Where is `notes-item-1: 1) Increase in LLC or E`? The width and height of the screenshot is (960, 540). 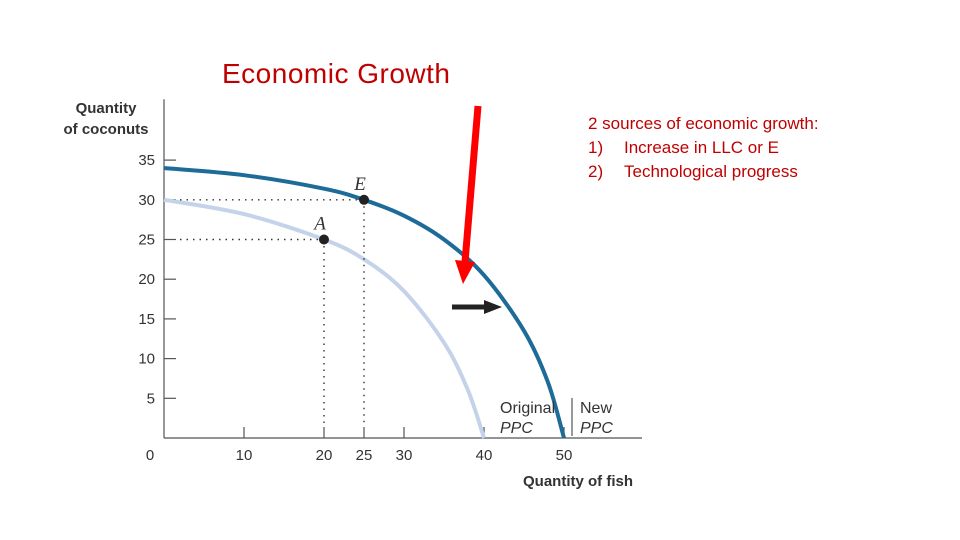
notes-item-1: 1) Increase in LLC or E is located at coordinates (703, 148).